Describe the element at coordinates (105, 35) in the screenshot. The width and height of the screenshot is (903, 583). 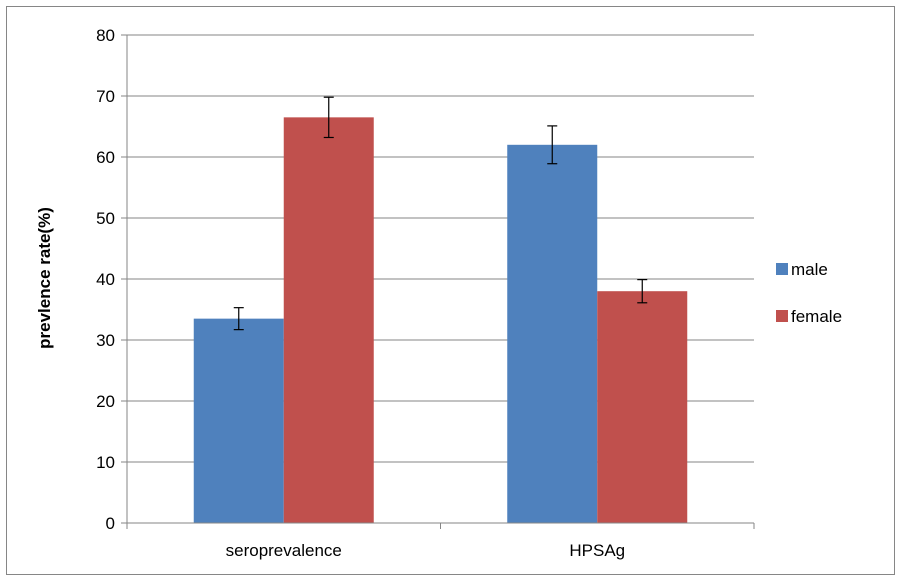
I see `y-tick-label: 80` at that location.